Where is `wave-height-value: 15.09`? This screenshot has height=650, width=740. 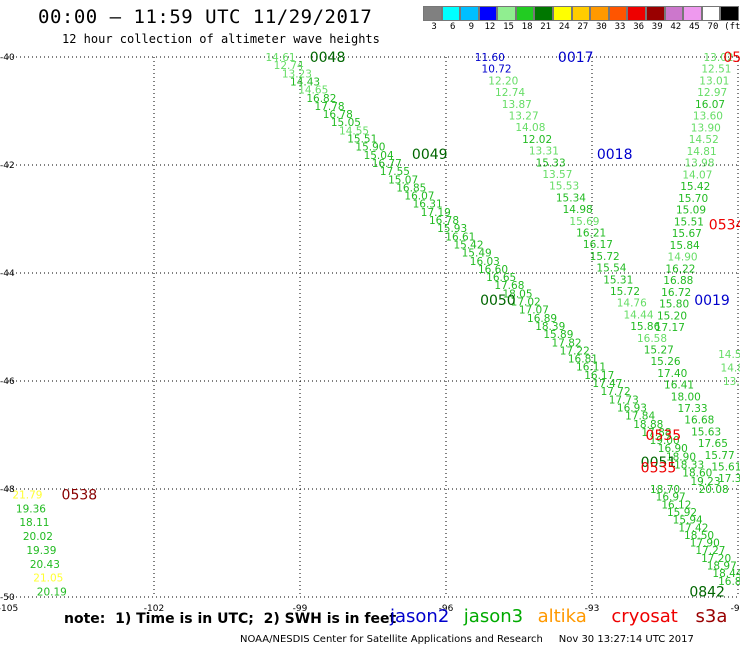 wave-height-value: 15.09 is located at coordinates (691, 211).